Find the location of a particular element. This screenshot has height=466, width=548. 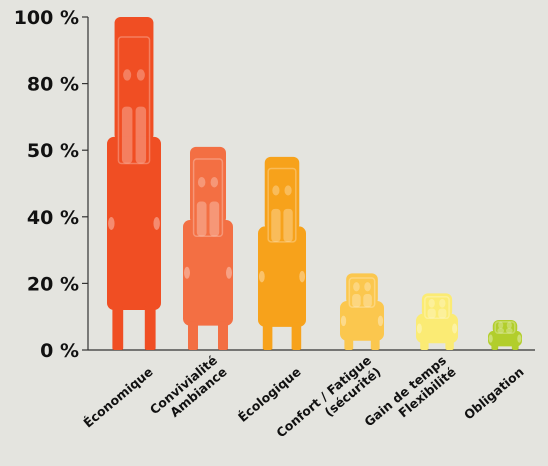

category-label: Obligation is located at coordinates (494, 393).